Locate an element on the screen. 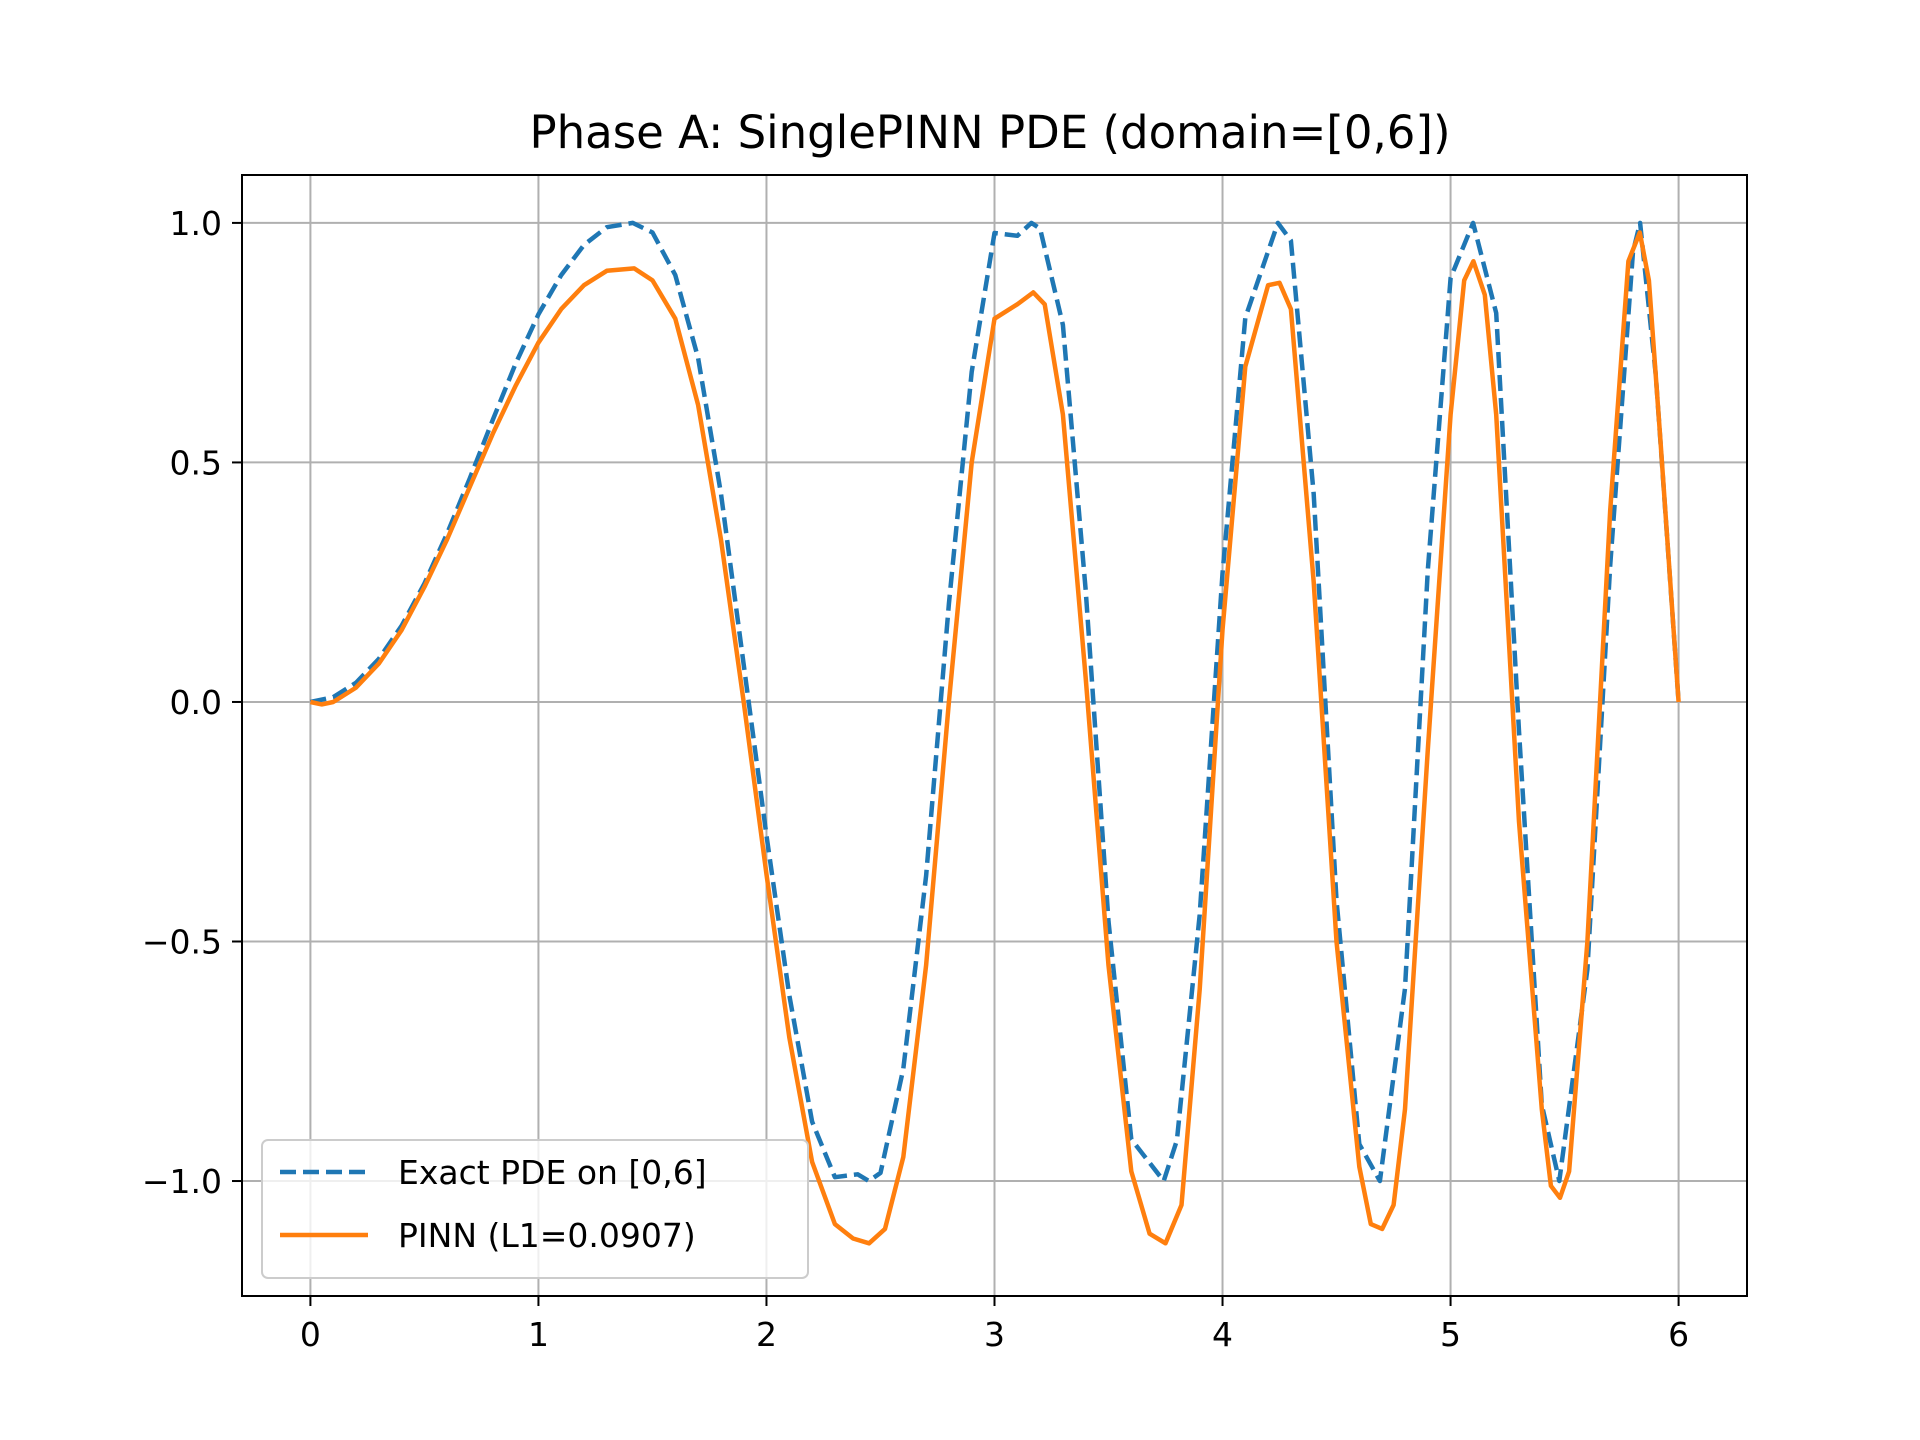  y-tick-label: −1.0 is located at coordinates (182, 1181).